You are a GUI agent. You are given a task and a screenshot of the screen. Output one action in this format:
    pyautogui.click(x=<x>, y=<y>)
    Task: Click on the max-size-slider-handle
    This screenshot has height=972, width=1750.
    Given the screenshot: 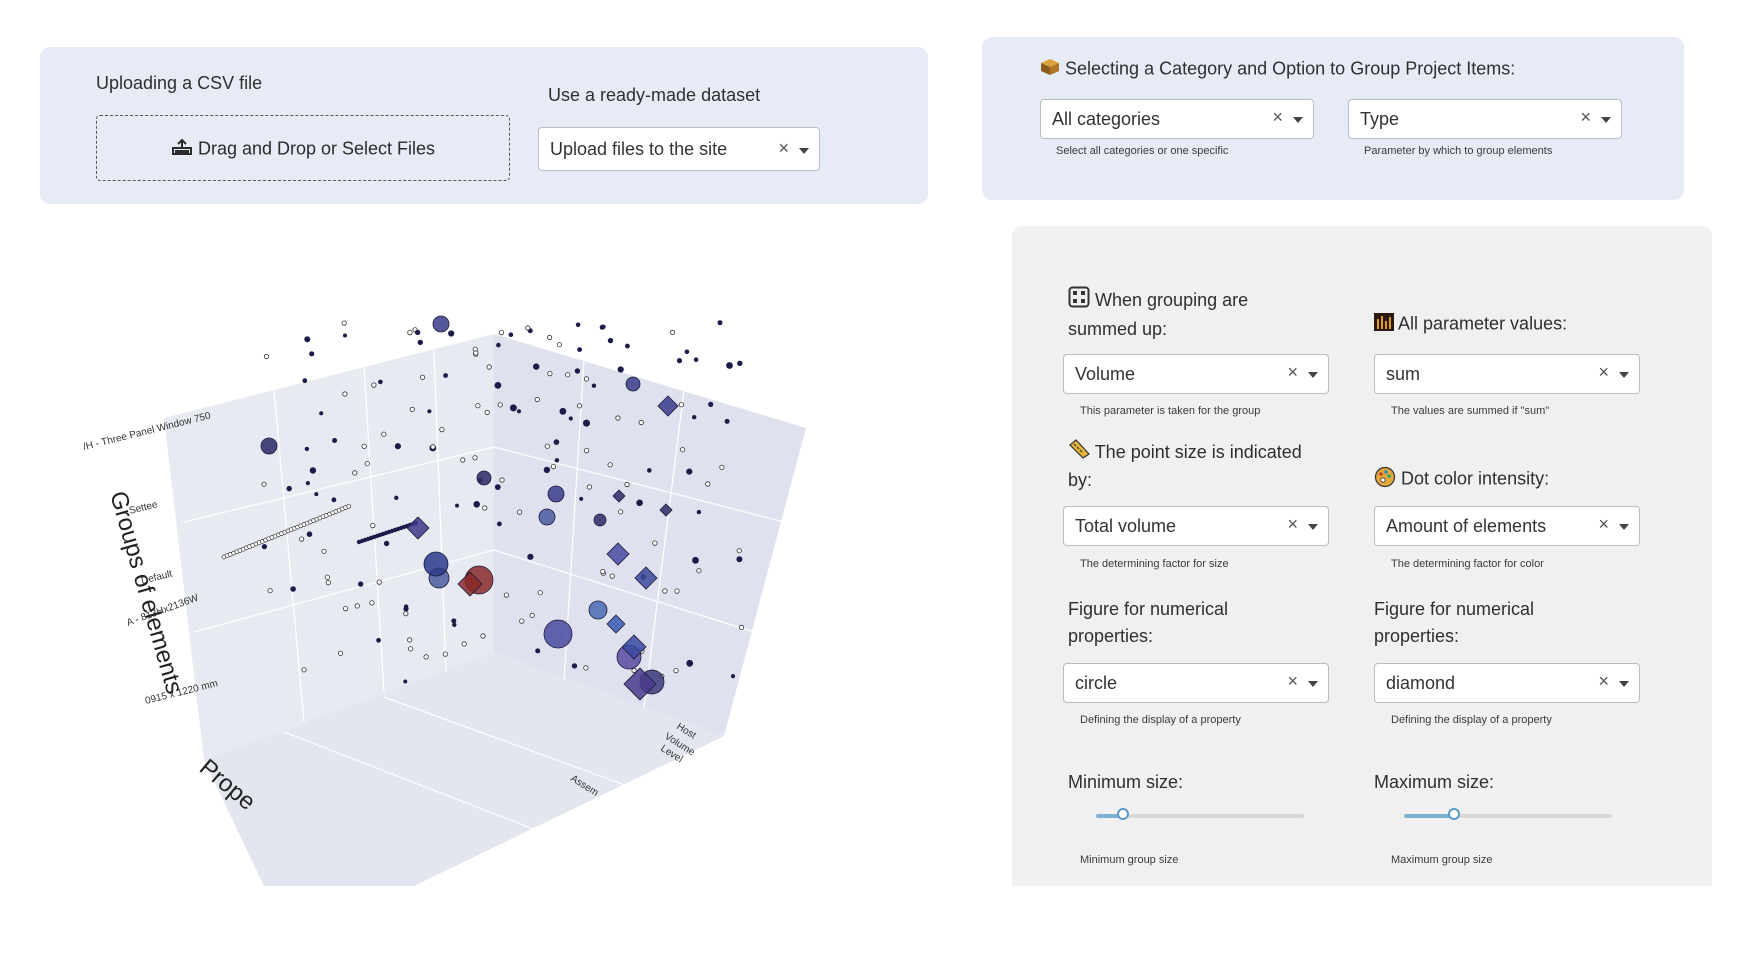 What is the action you would take?
    pyautogui.click(x=1453, y=814)
    